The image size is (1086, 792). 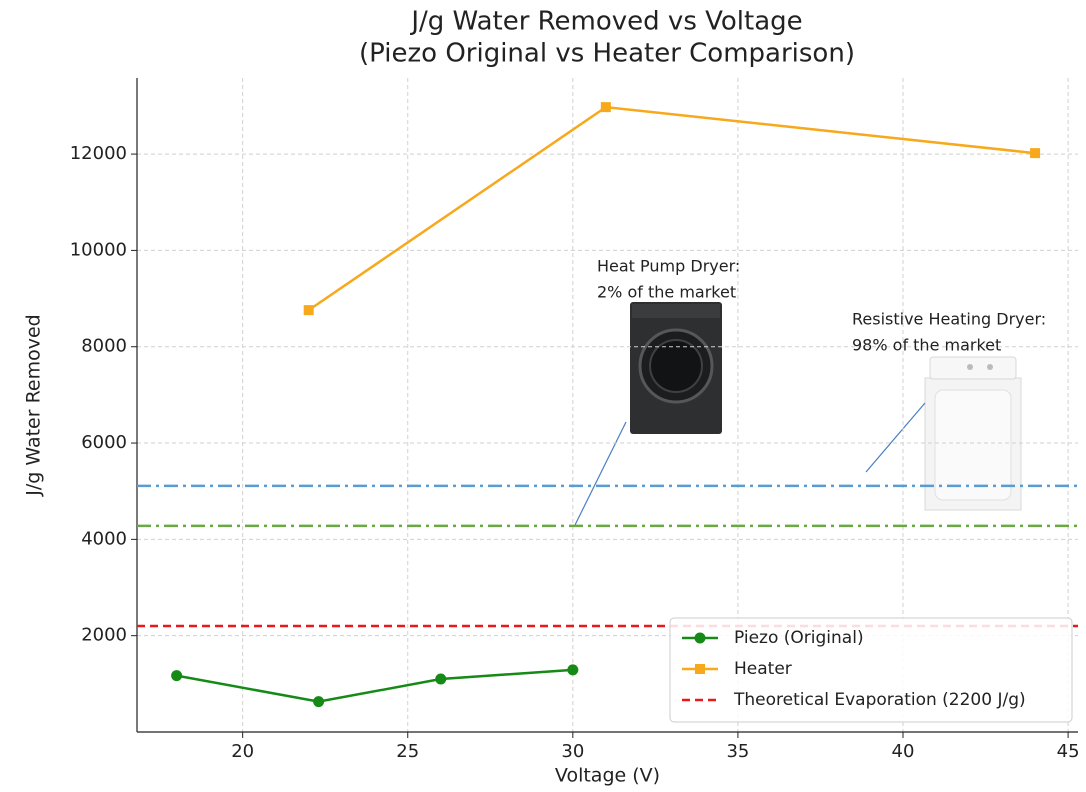 What do you see at coordinates (926, 345) in the screenshot?
I see `annotation-text: 98% of the market` at bounding box center [926, 345].